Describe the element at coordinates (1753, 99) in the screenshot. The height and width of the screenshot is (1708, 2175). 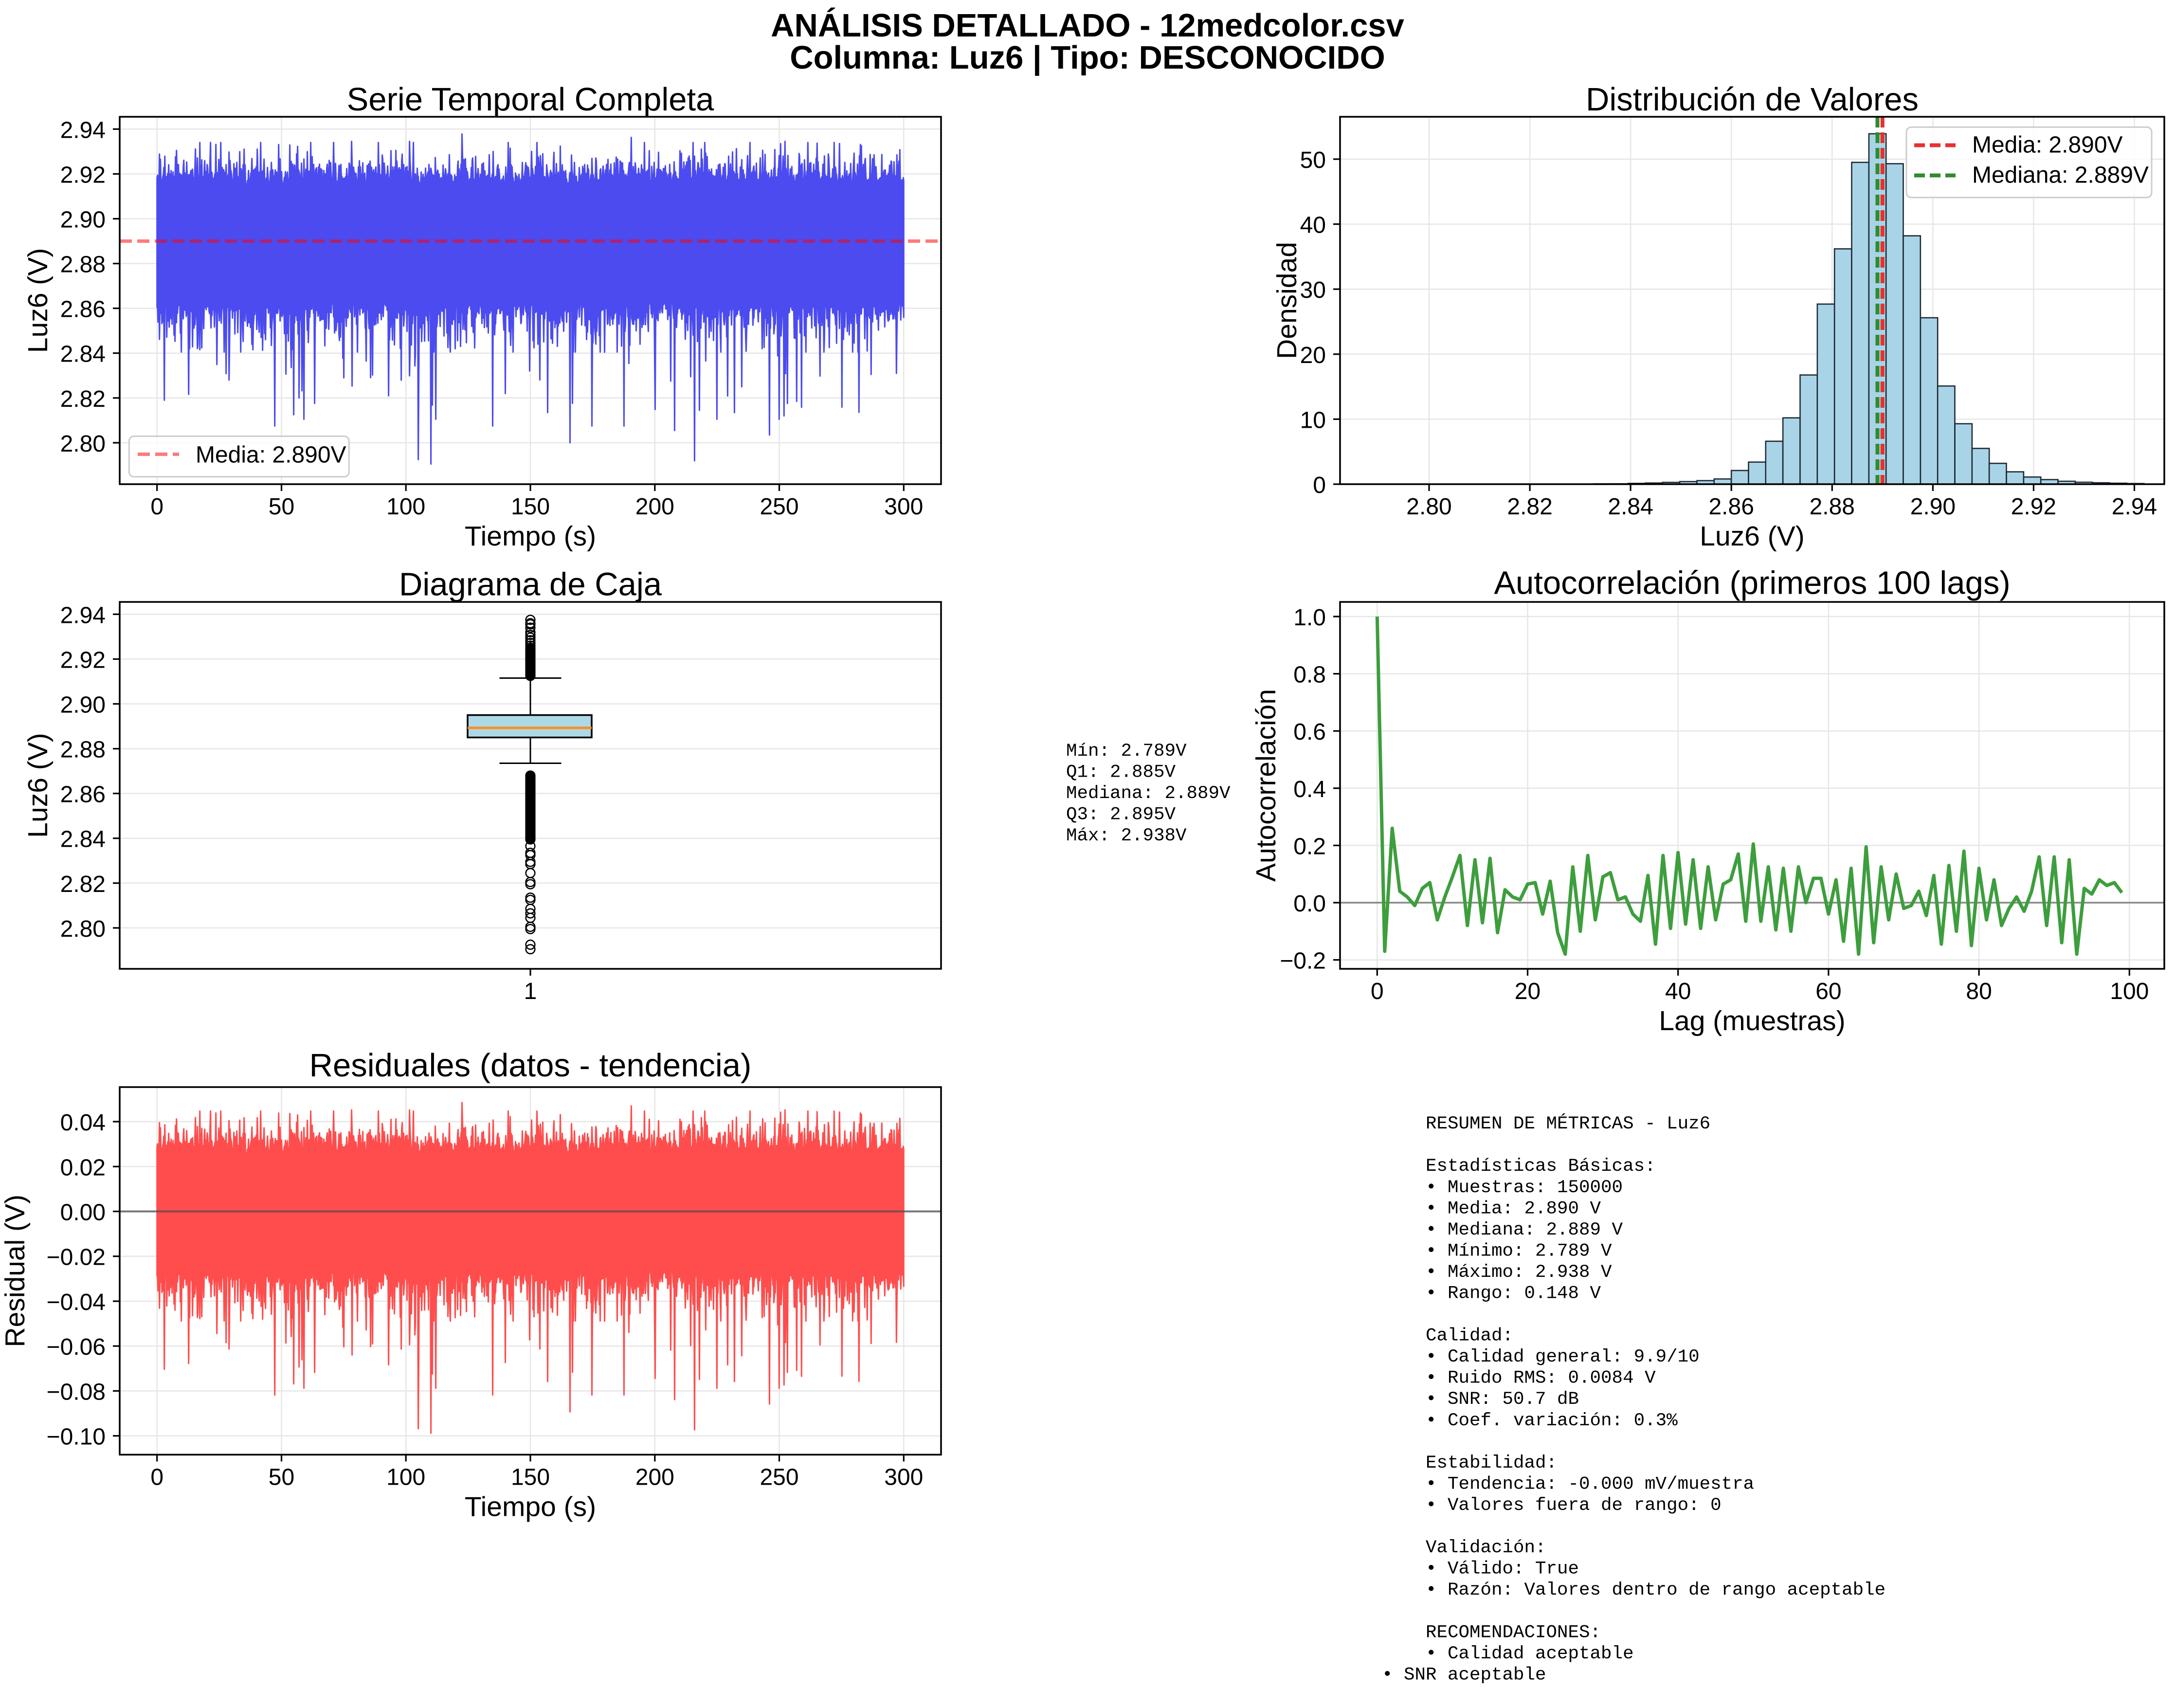
I see `svg-text: Distribución de Valores` at that location.